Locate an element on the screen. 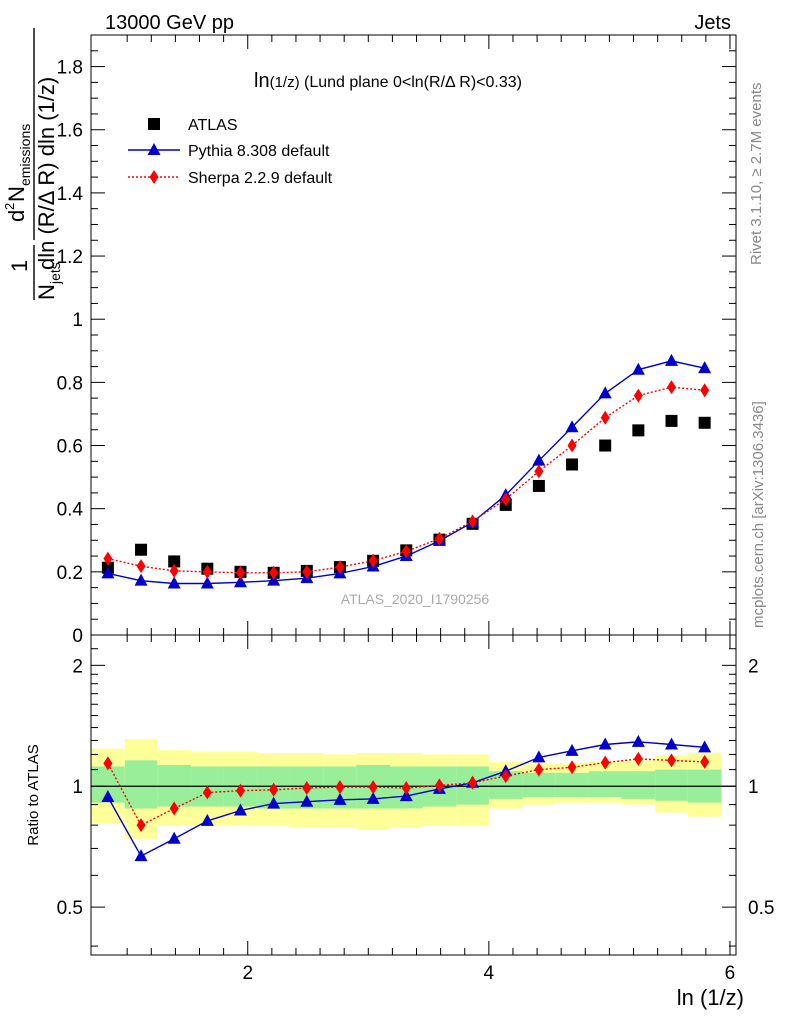 The height and width of the screenshot is (1024, 786). rivet-label: Rivet 3.1.10, ≥ 2.7M events is located at coordinates (756, 174).